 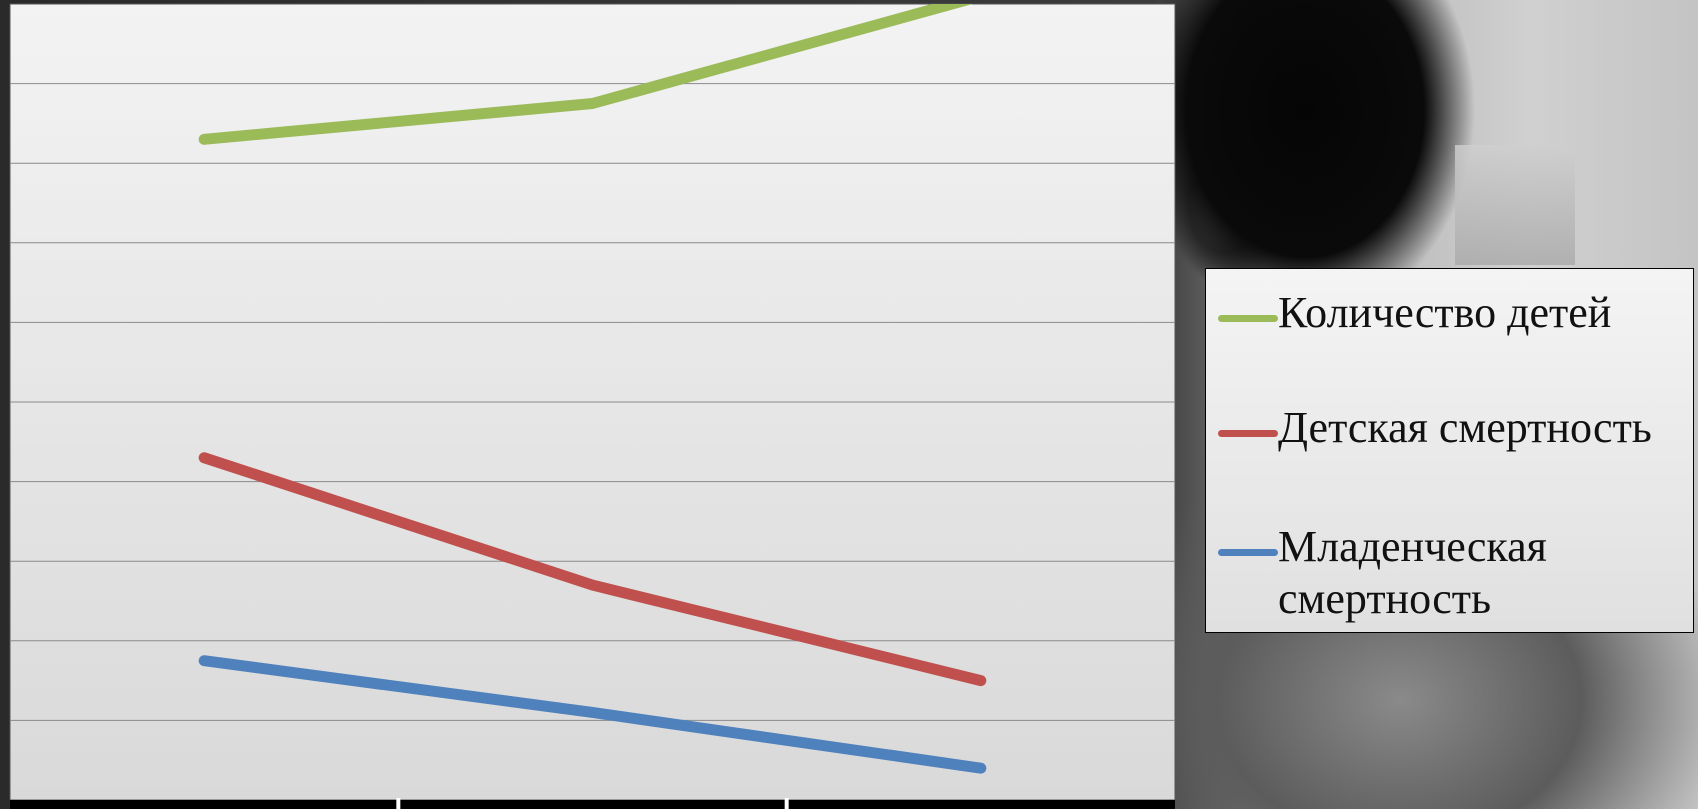 What do you see at coordinates (592, 714) in the screenshot?
I see `series-infant-mortality-line` at bounding box center [592, 714].